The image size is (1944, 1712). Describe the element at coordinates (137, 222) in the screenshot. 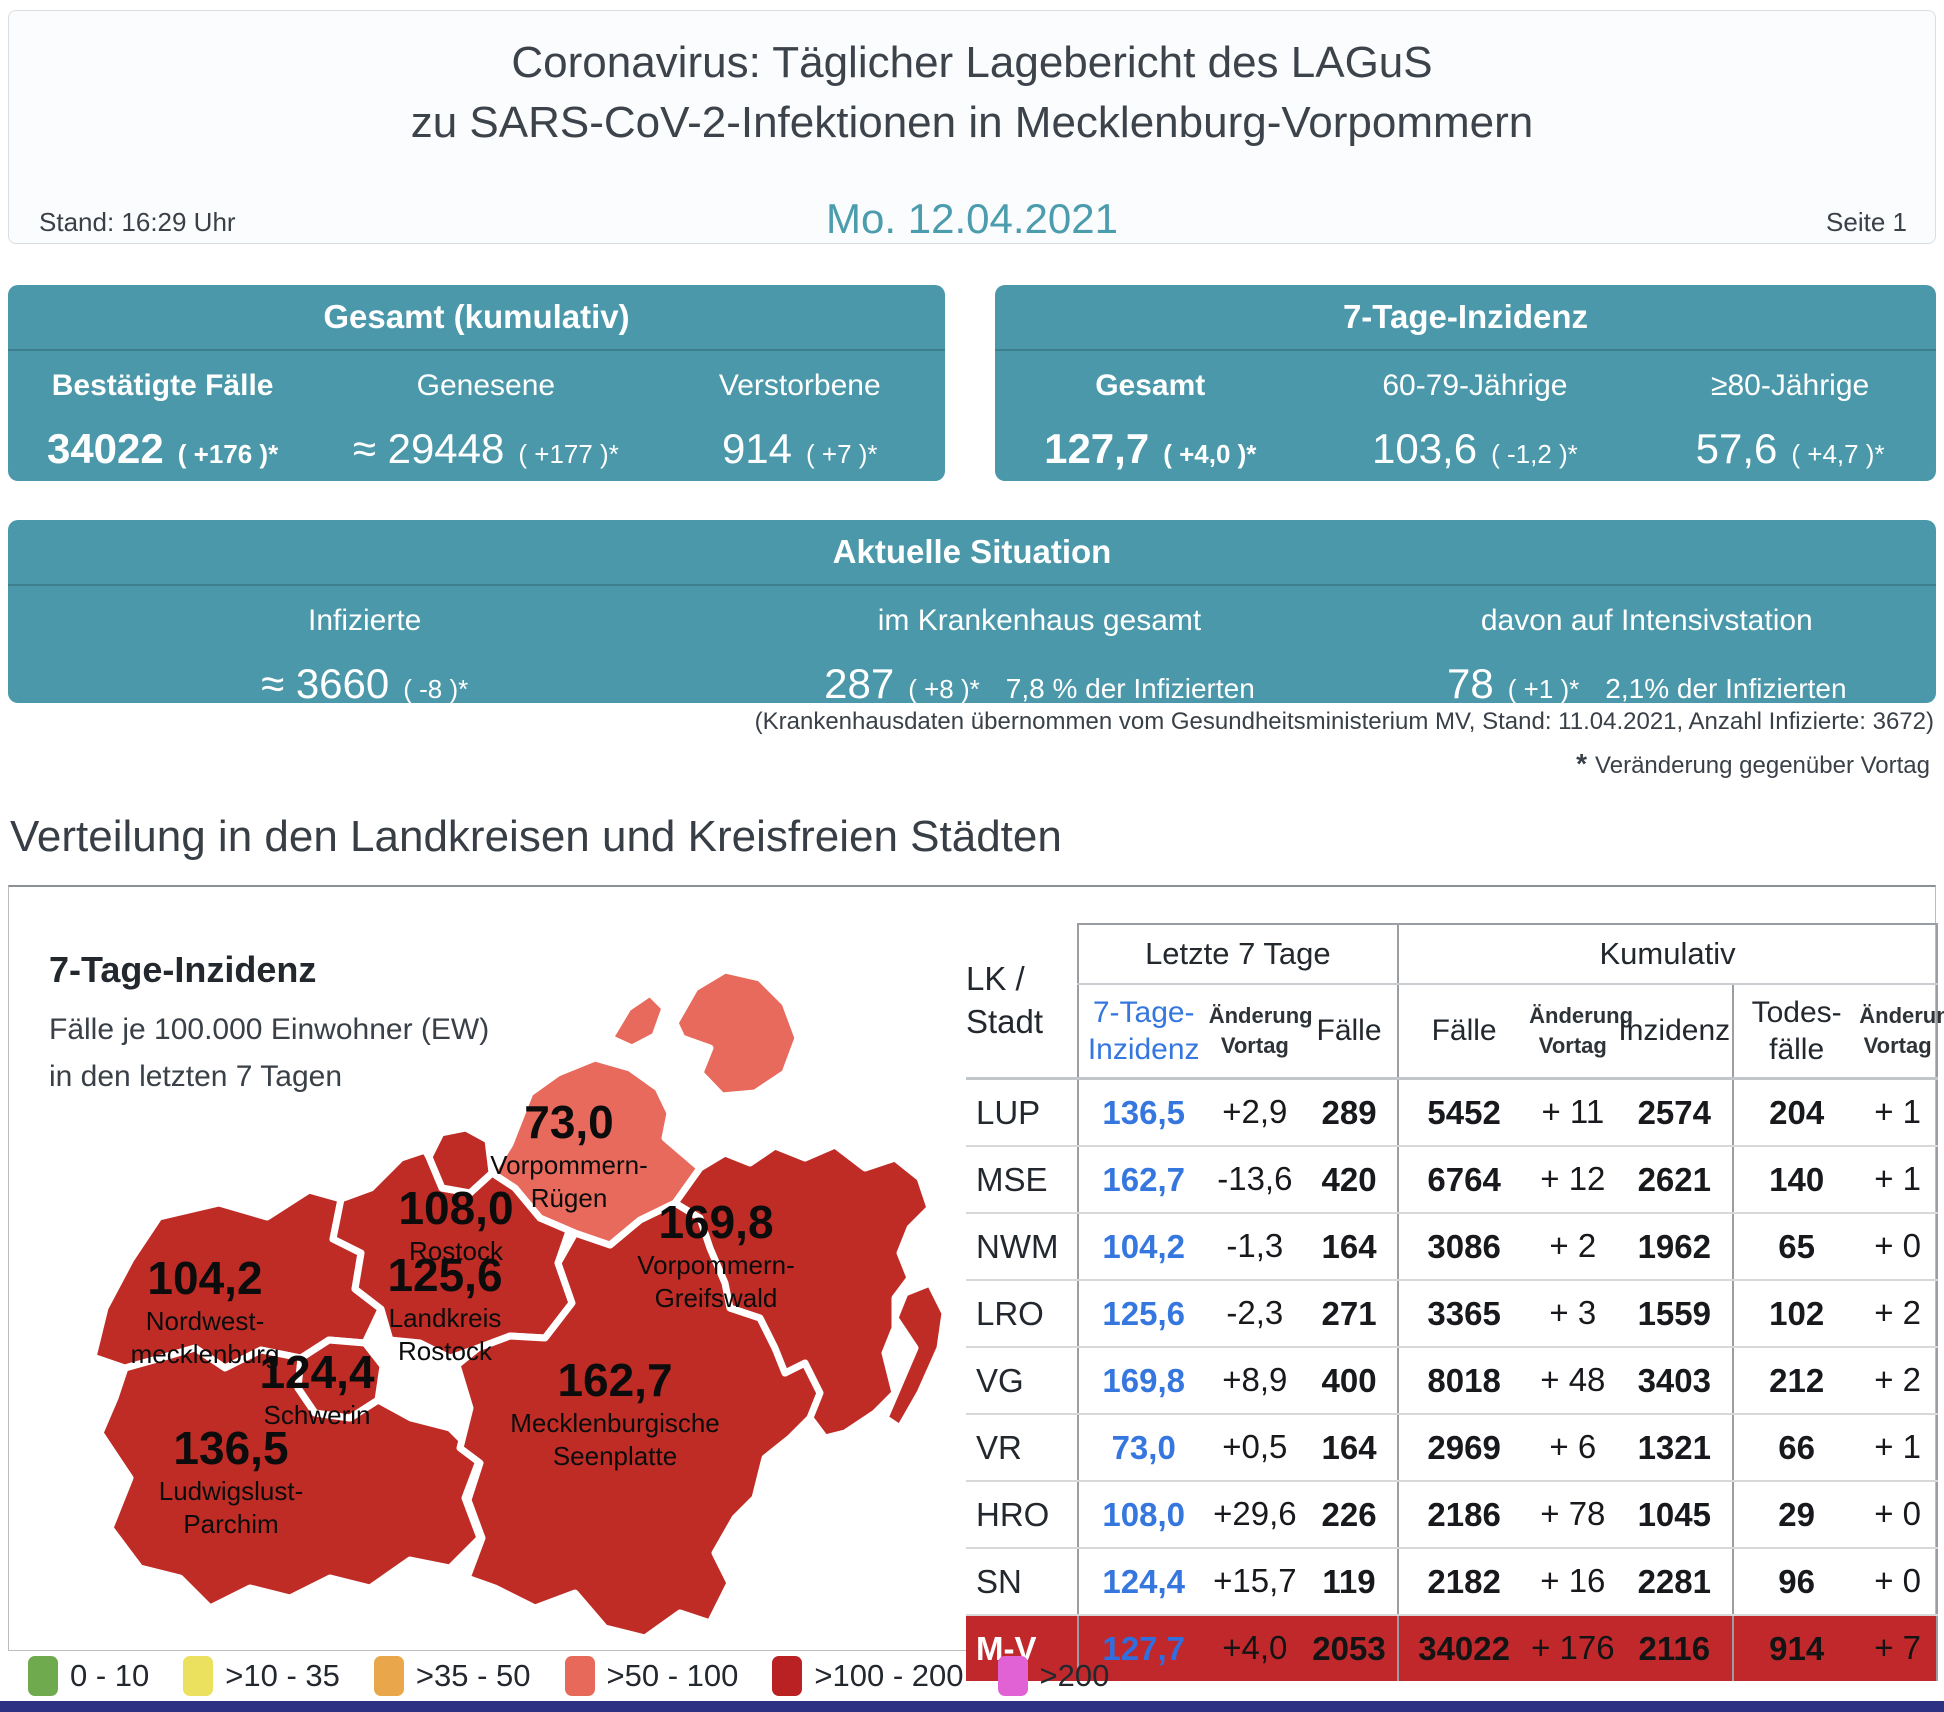

I see `stand-timestamp: Stand: 16:29 Uhr` at that location.